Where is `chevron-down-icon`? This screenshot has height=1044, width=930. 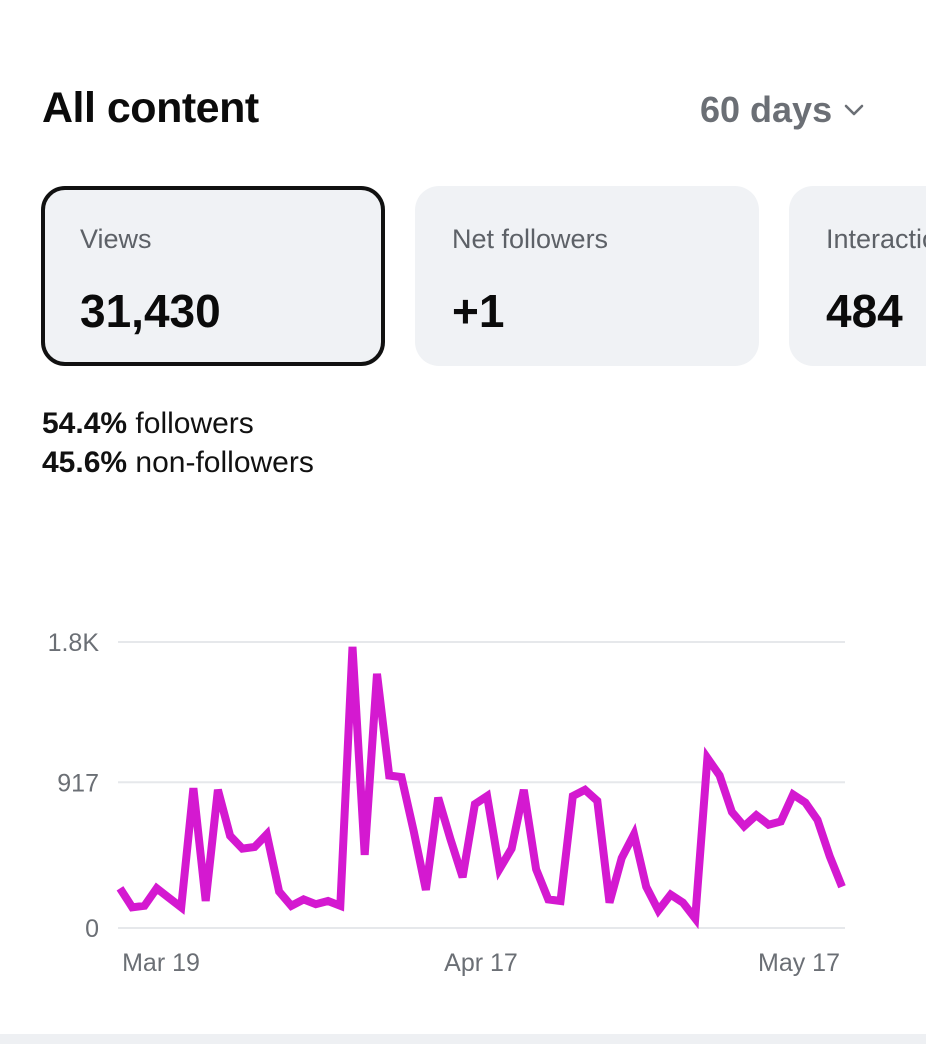 chevron-down-icon is located at coordinates (854, 110).